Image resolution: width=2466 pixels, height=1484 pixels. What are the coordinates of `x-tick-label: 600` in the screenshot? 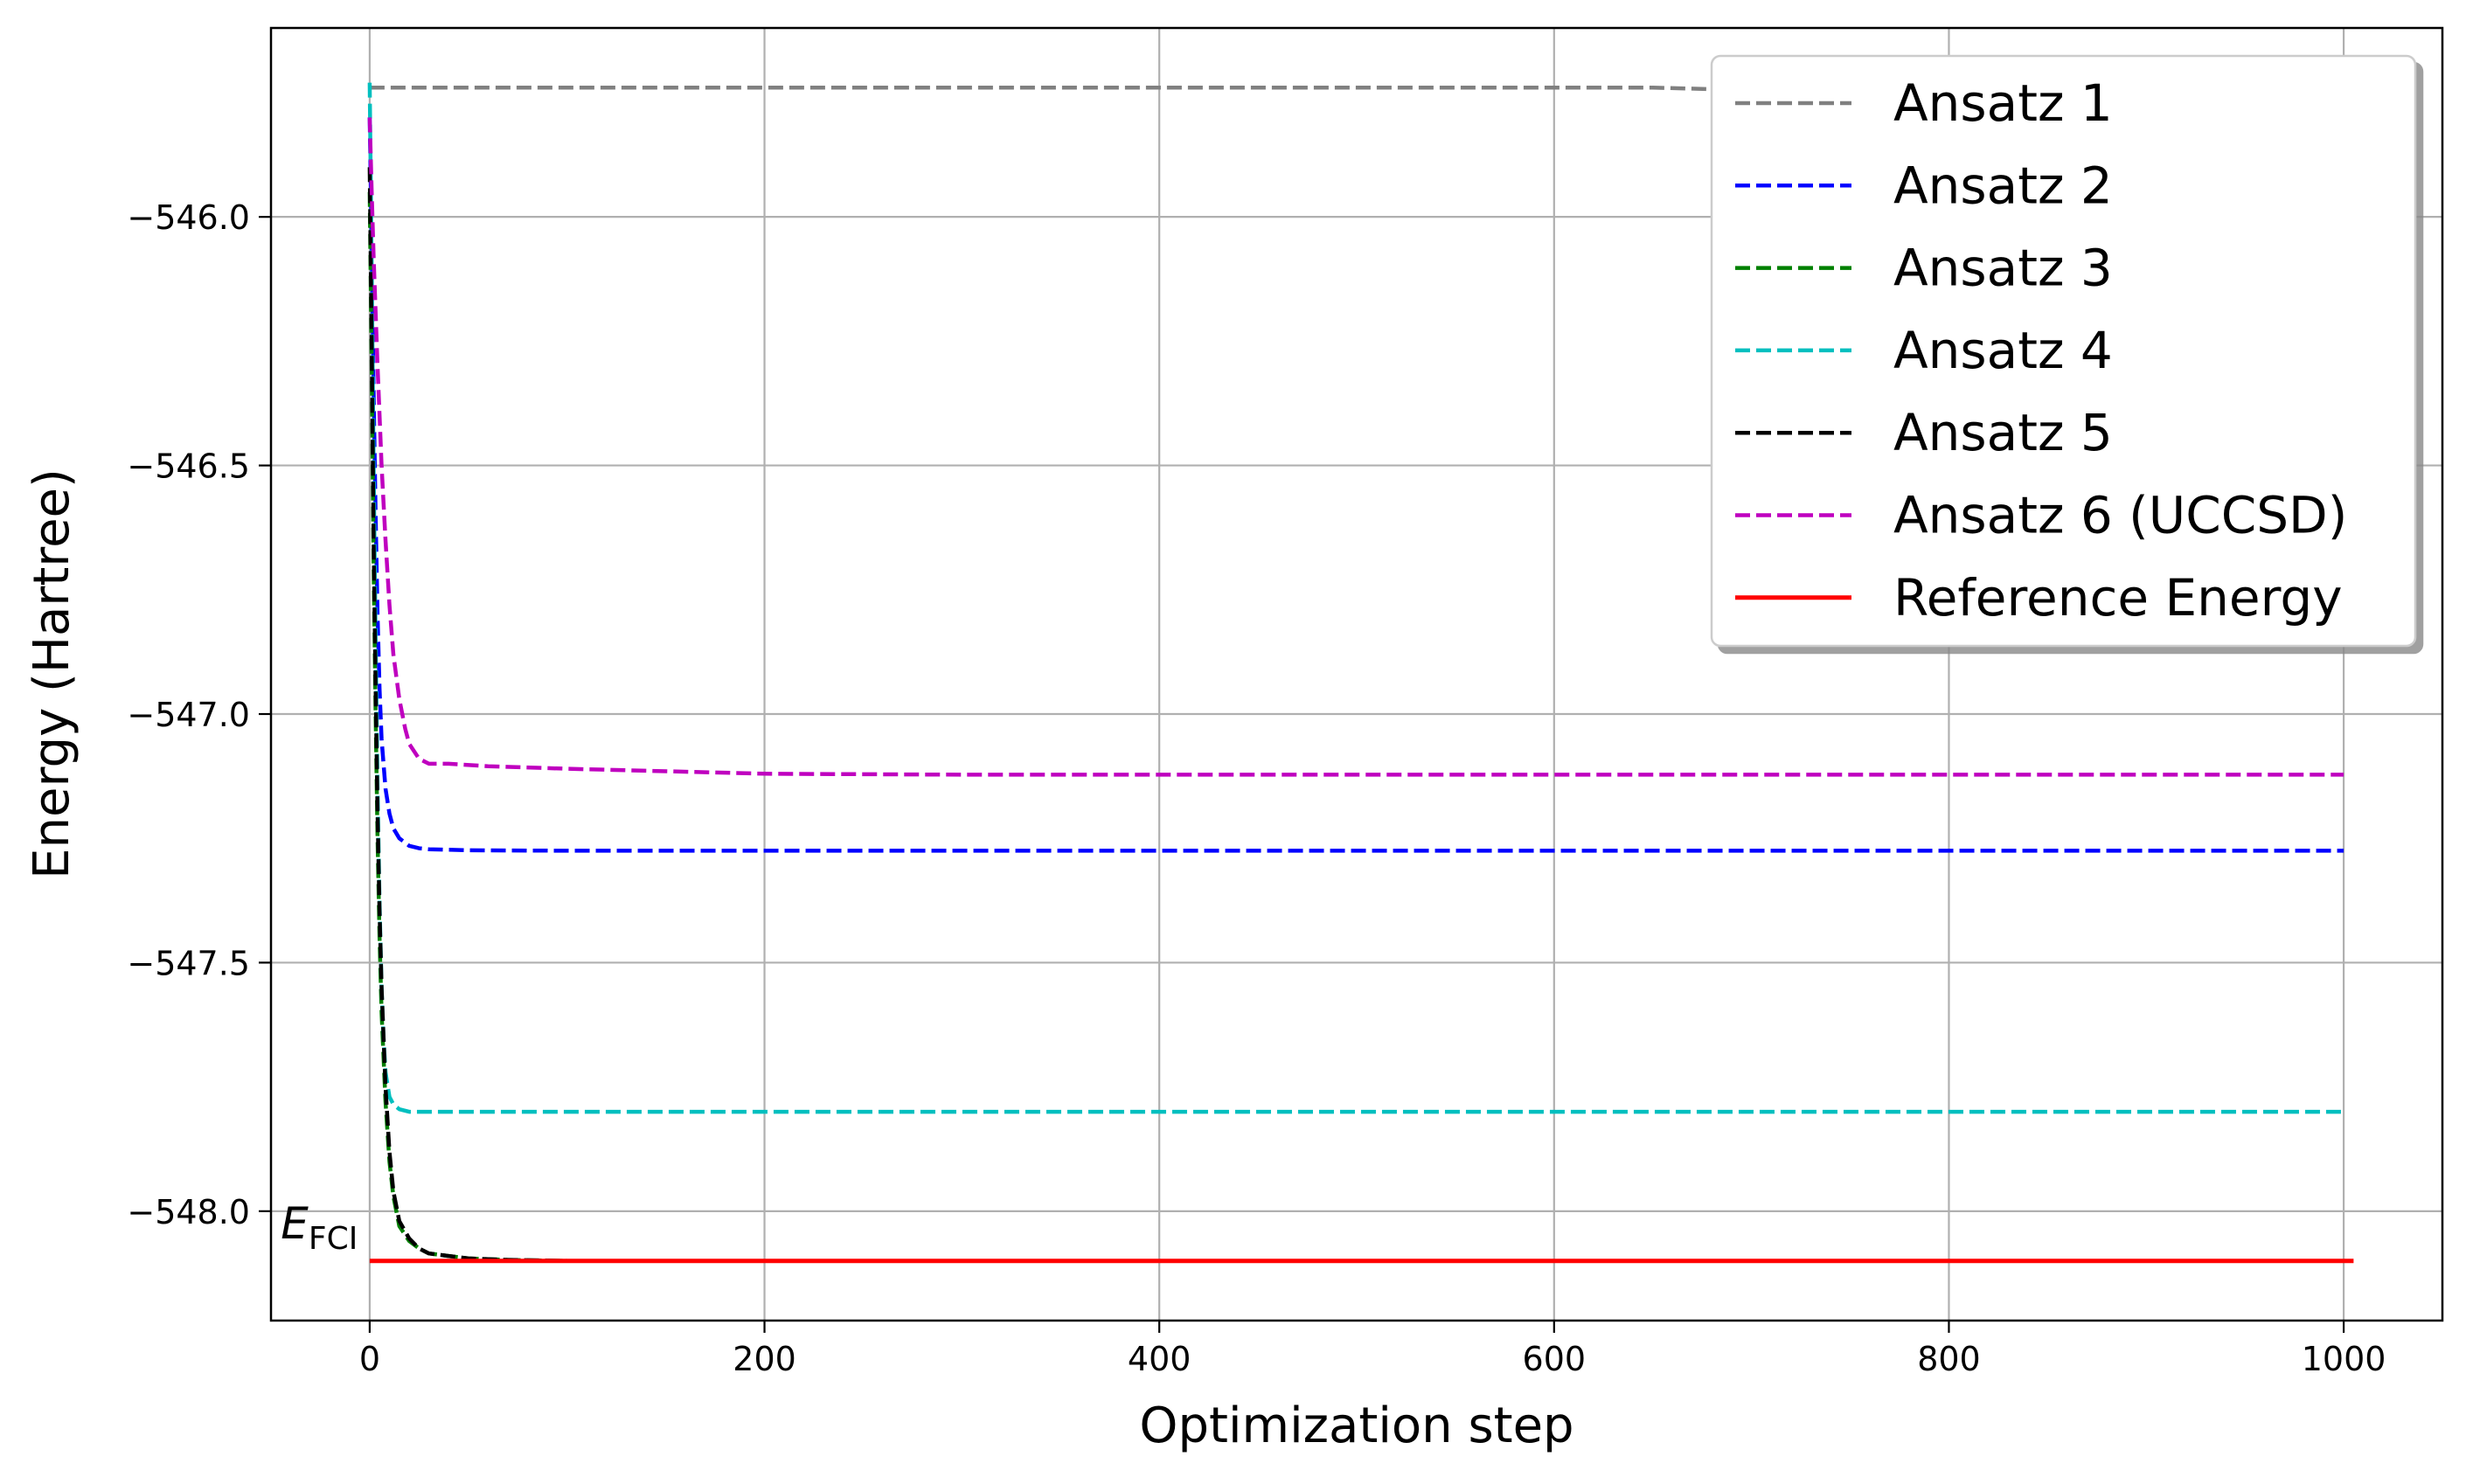 It's located at (1555, 1359).